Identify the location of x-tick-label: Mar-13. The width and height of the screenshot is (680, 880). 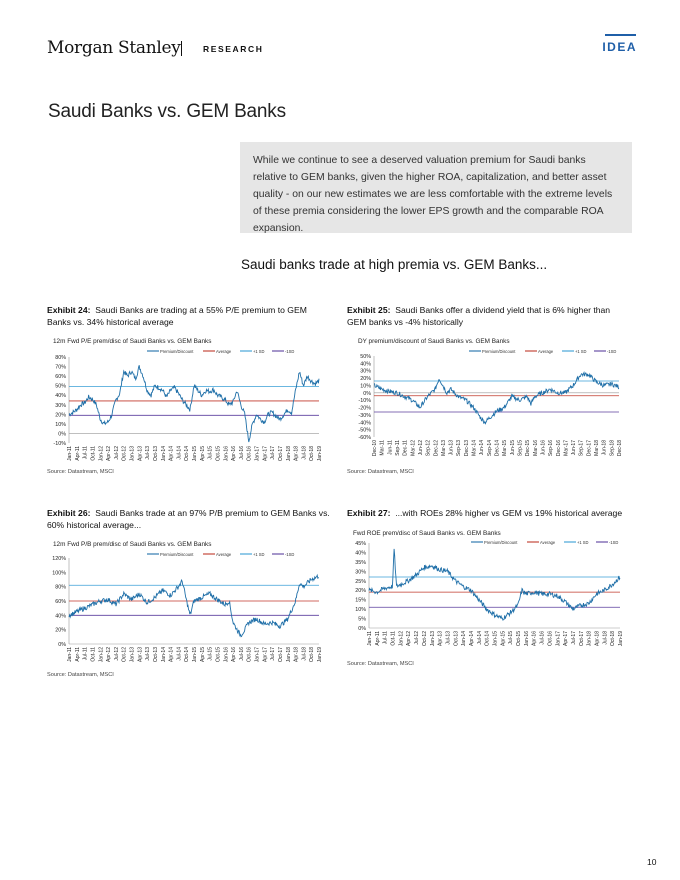
(444, 448).